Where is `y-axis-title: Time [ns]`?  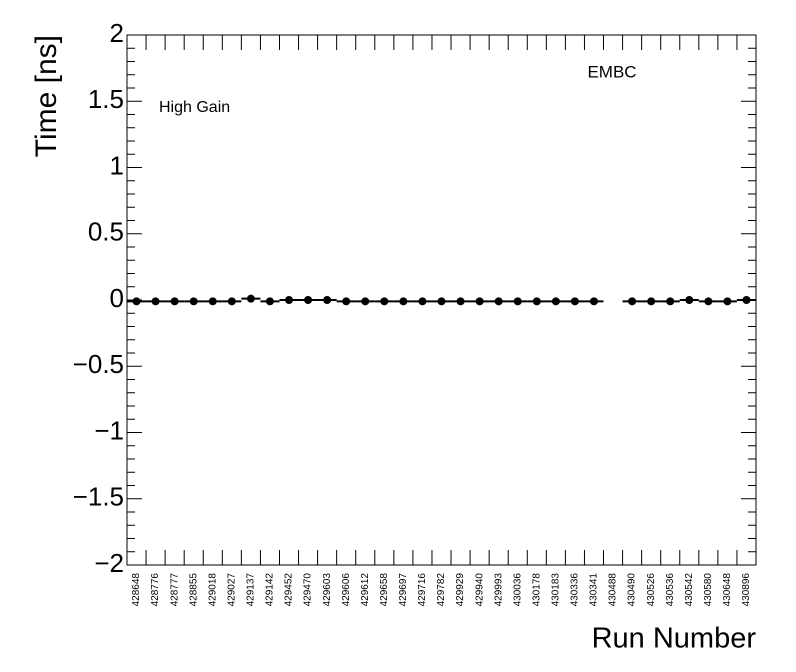
y-axis-title: Time [ns] is located at coordinates (46, 96).